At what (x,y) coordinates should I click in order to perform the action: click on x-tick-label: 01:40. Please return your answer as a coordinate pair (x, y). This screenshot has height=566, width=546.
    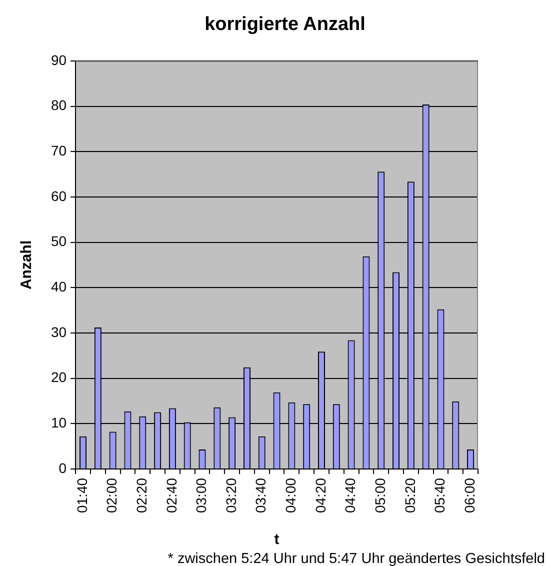
    Looking at the image, I should click on (82, 496).